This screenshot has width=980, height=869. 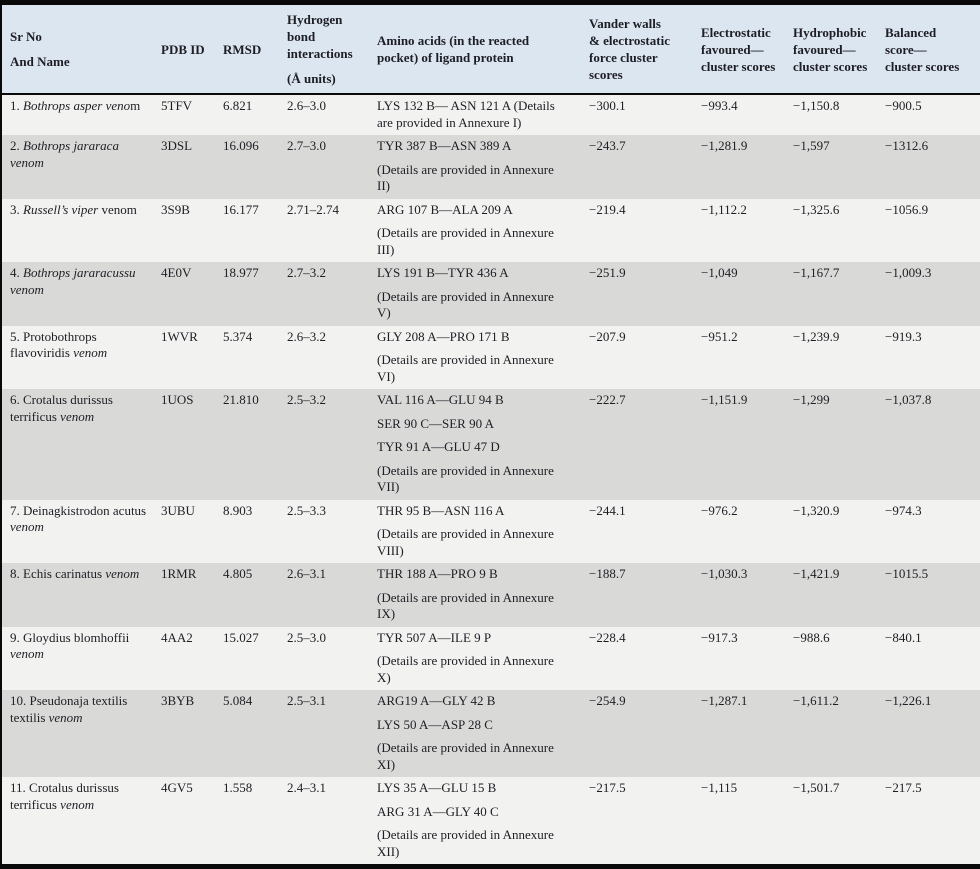 I want to click on column-header-text: Sr No, so click(x=26, y=36).